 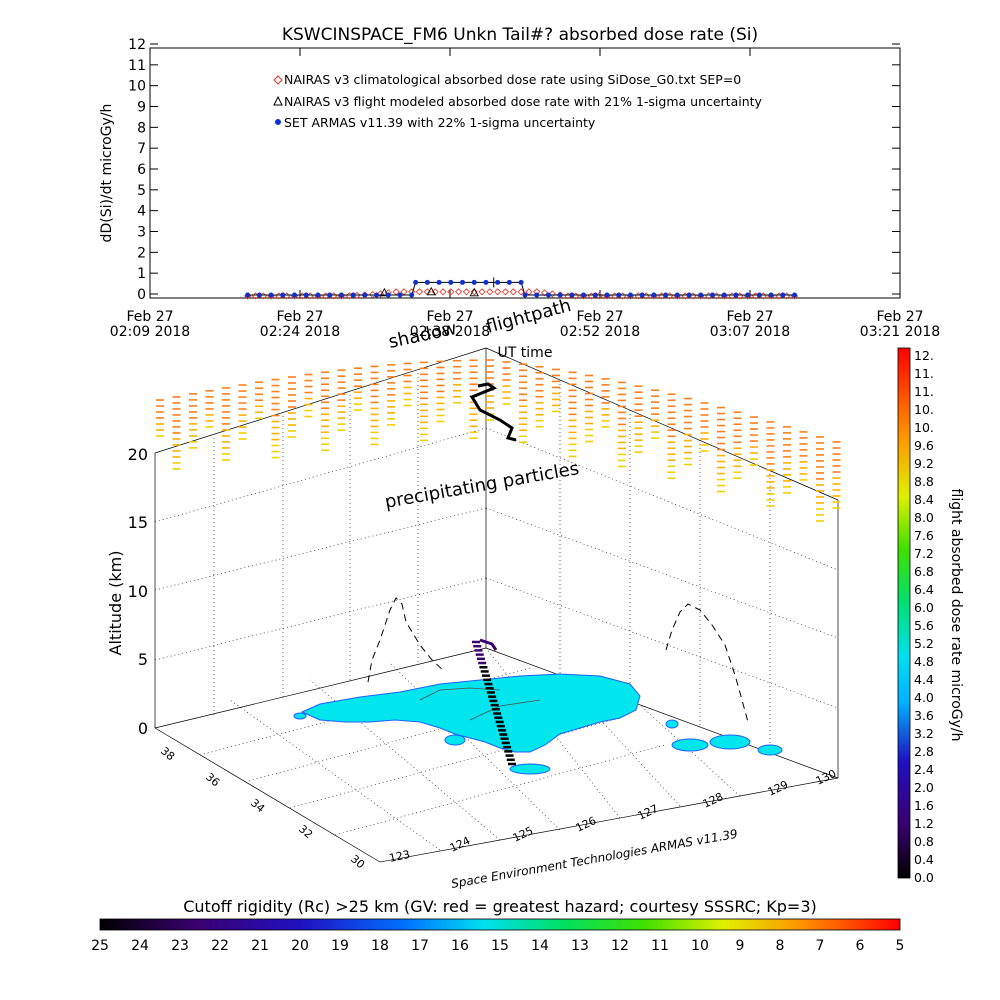 I want to click on x-tick-label: 02:24 2018, so click(x=300, y=332).